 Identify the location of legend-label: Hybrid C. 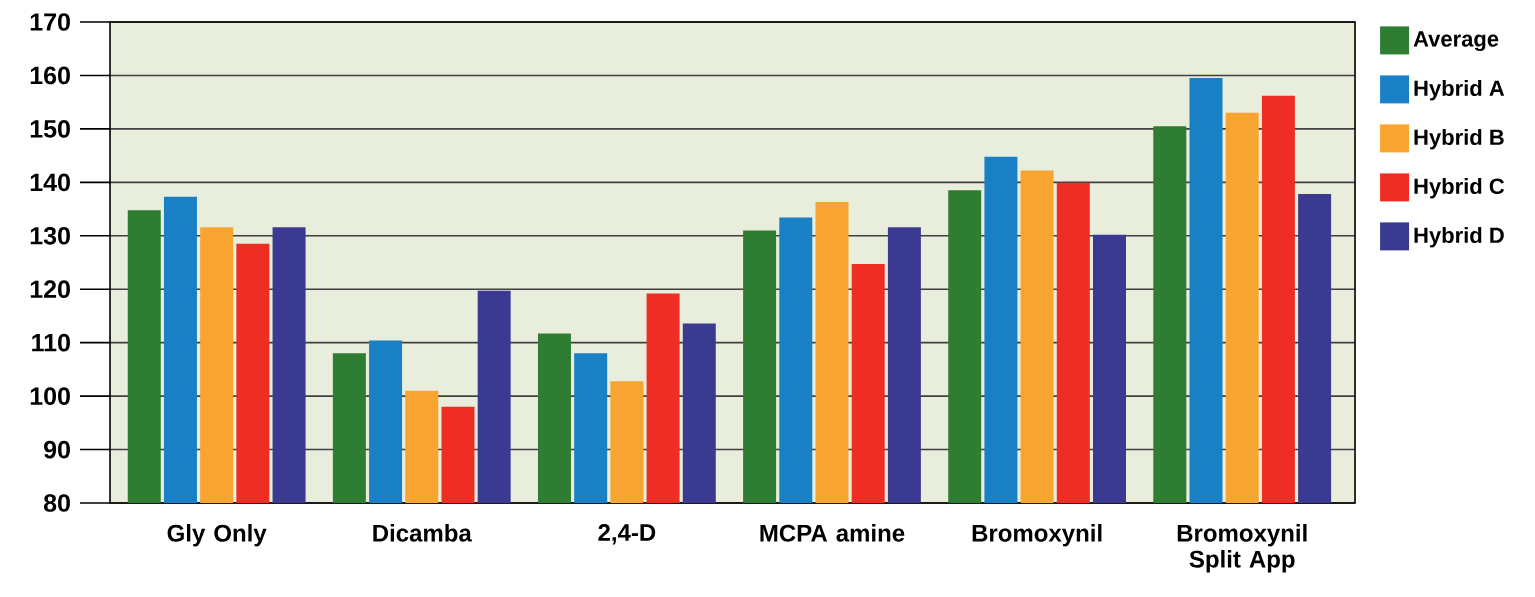
(1459, 188).